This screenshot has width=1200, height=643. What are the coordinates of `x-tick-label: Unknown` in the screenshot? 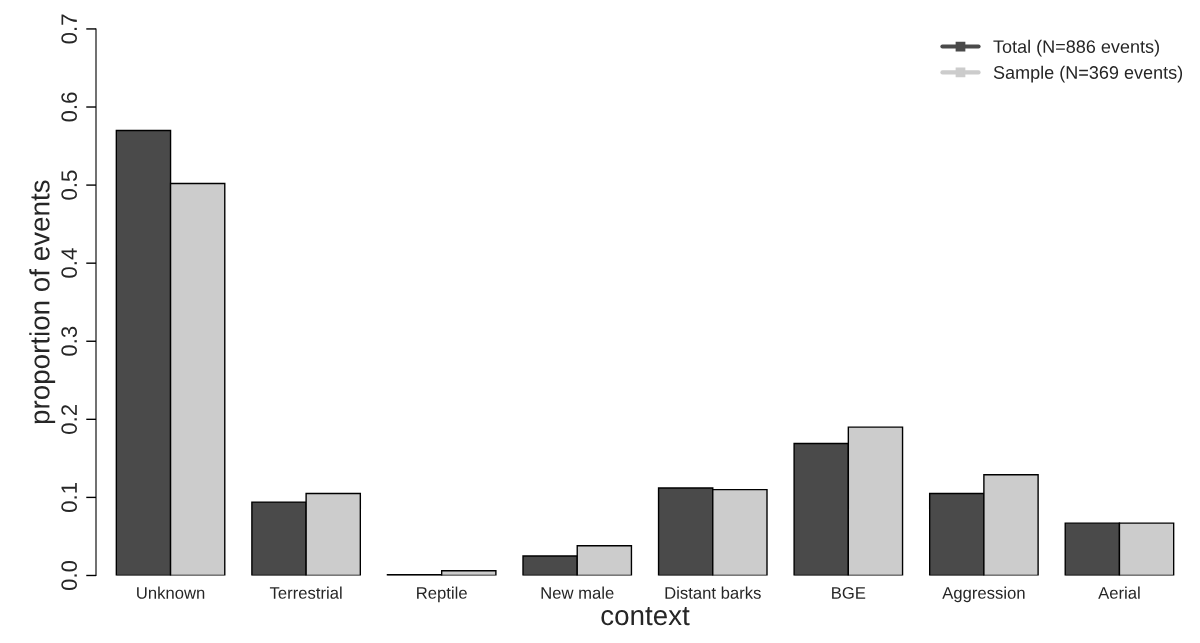 It's located at (171, 592).